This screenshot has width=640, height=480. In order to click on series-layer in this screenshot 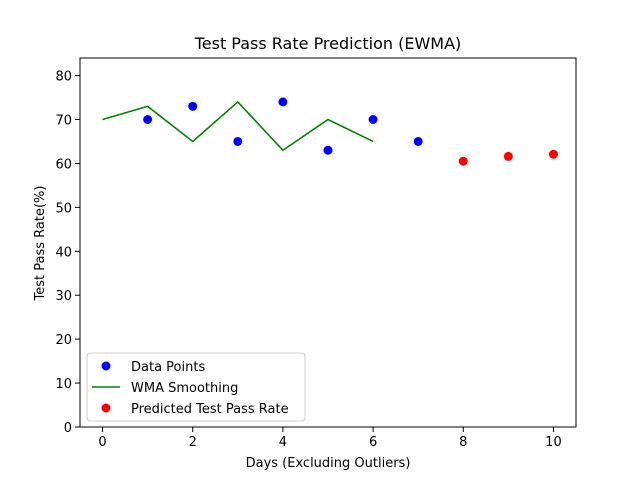, I will do `click(330, 131)`.